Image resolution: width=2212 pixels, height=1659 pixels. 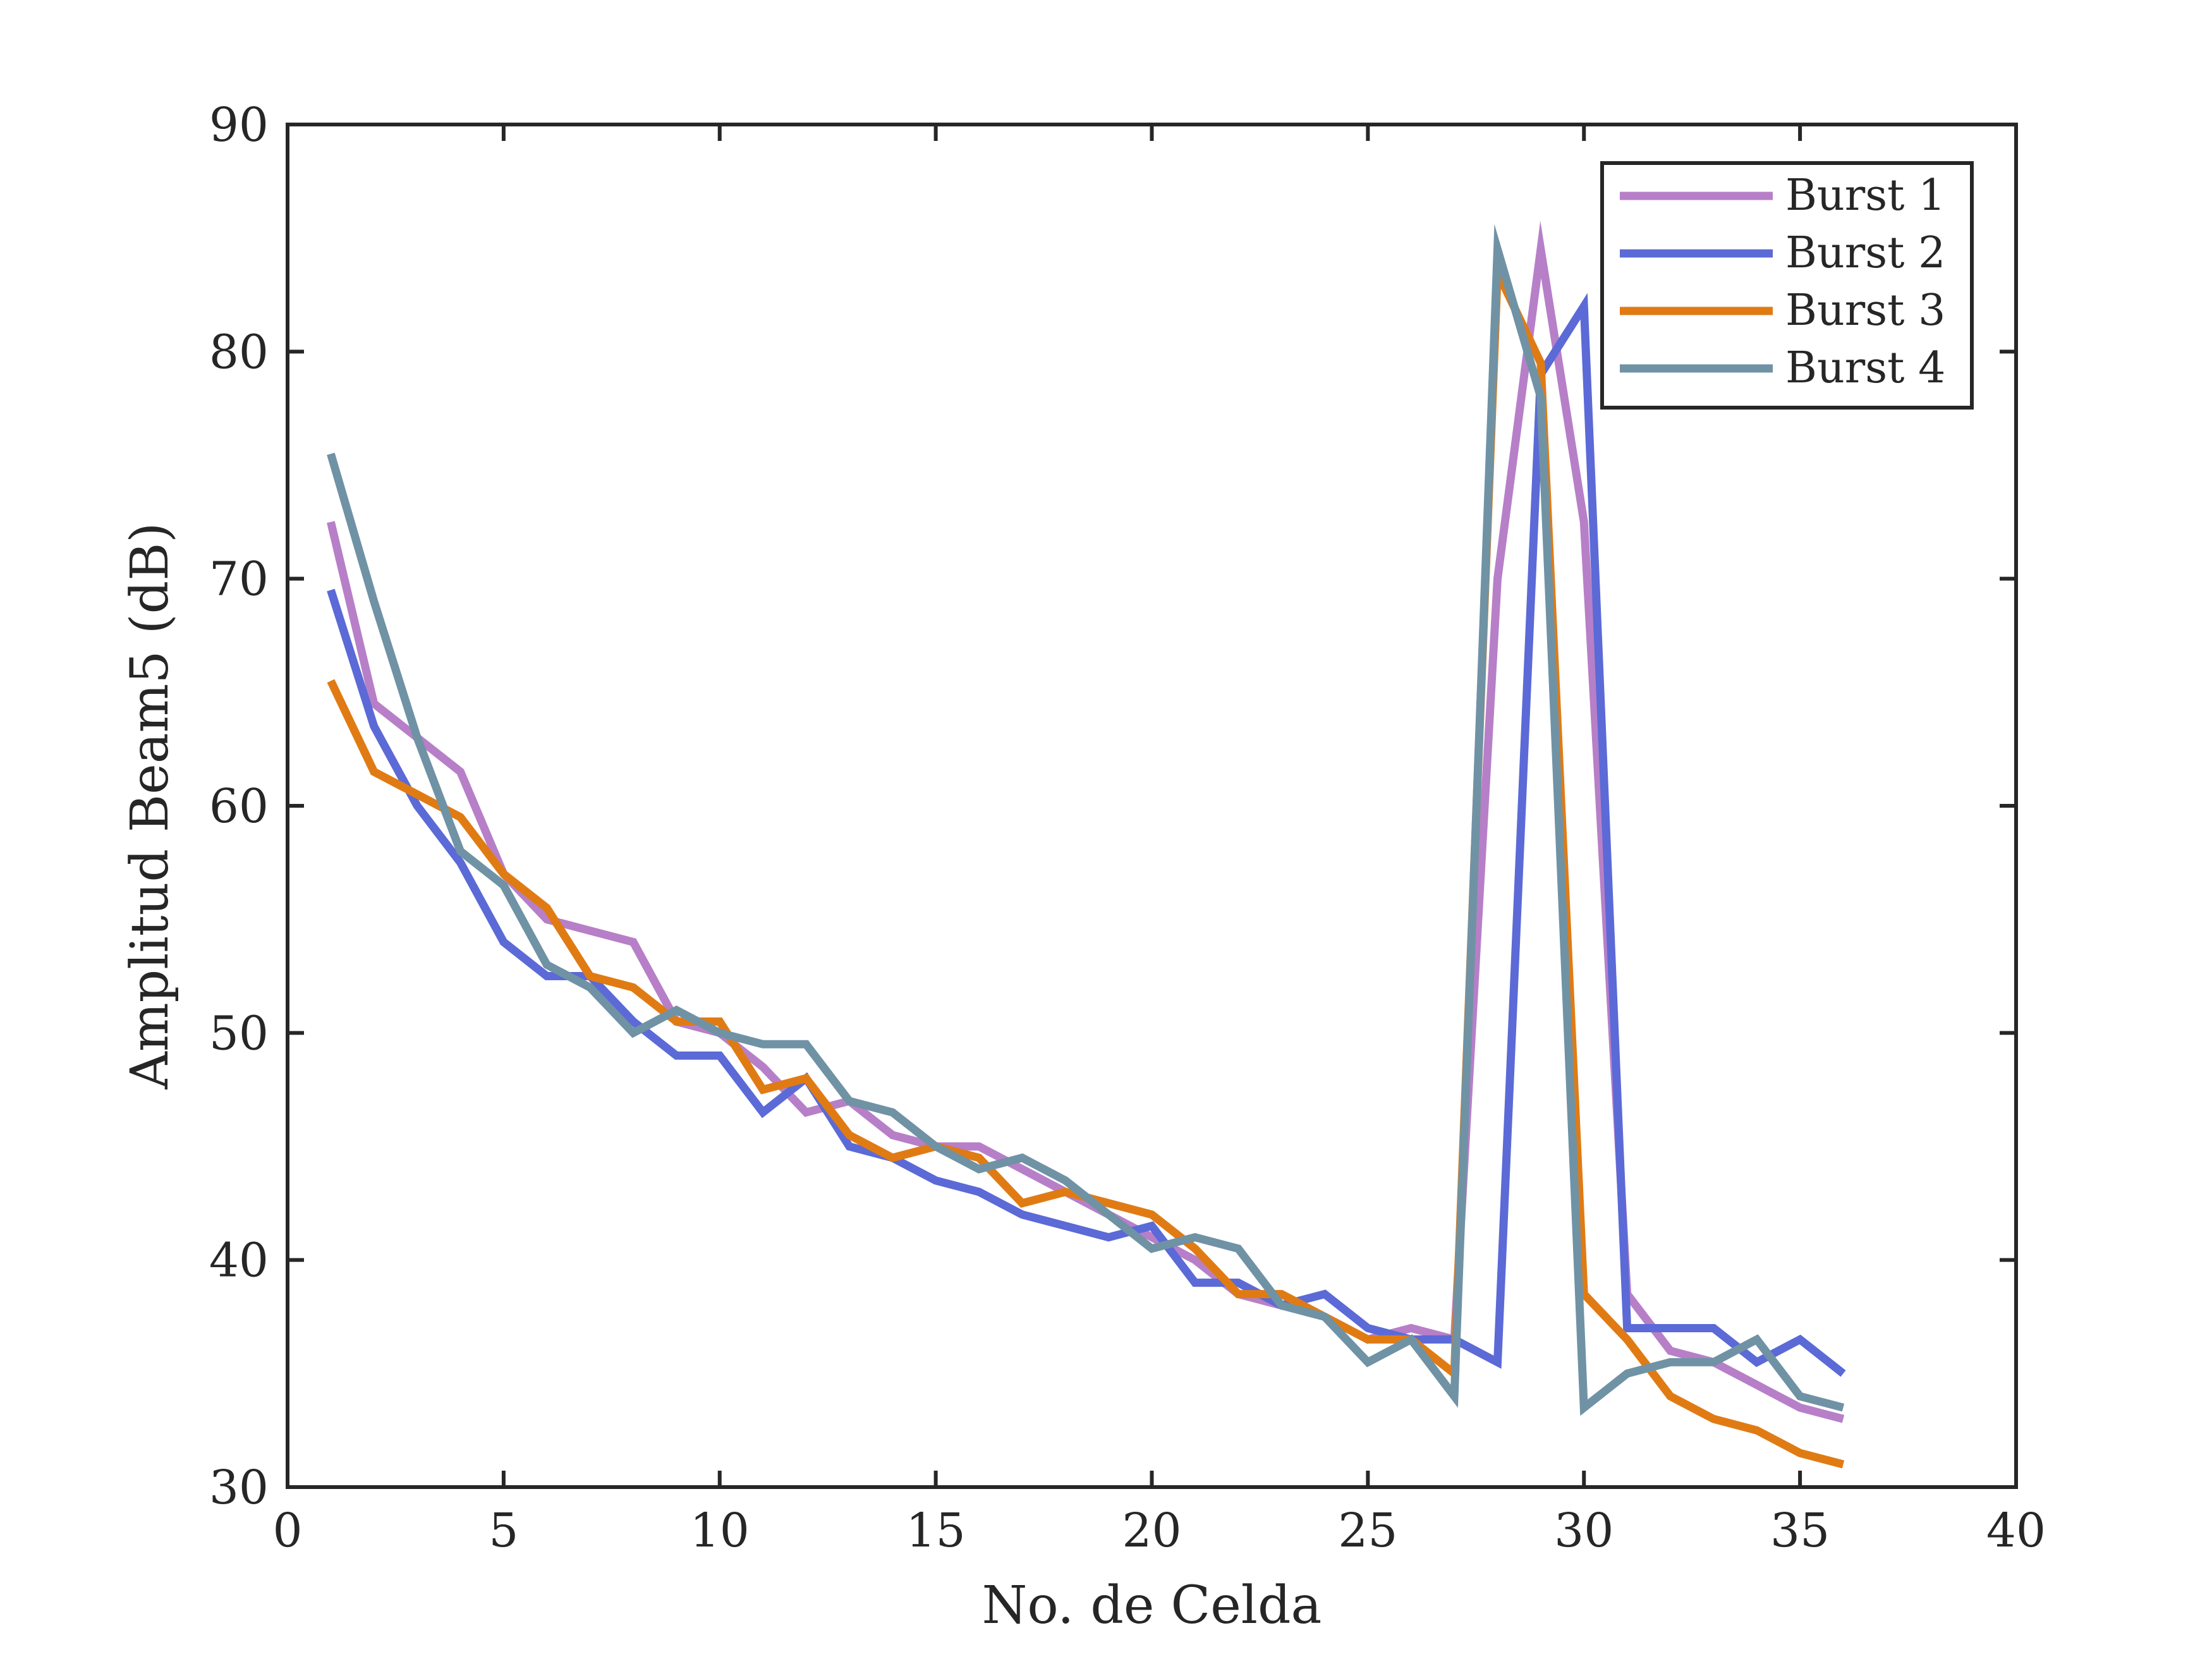 I want to click on x-tick-label: 25, so click(x=1367, y=1531).